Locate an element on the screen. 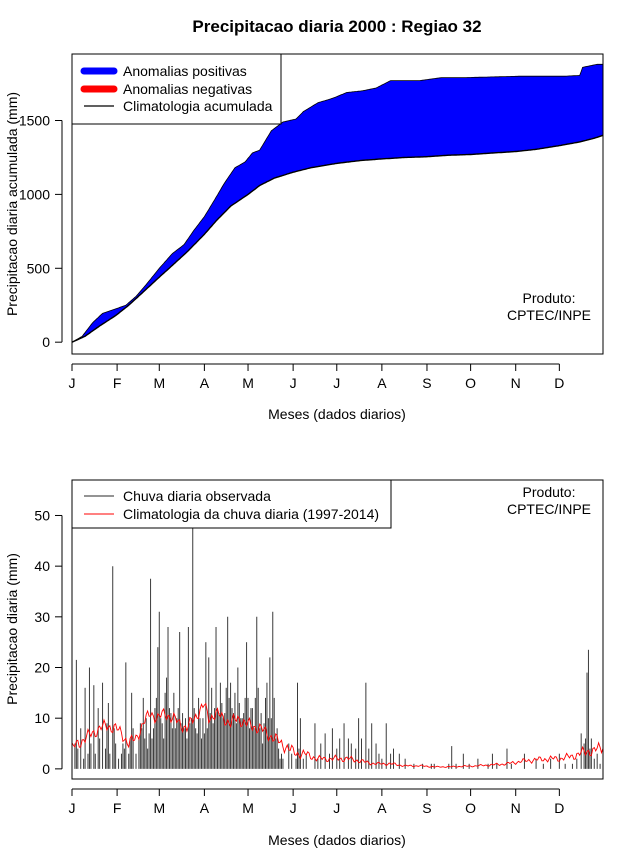  top-x-tick-label: D is located at coordinates (559, 383).